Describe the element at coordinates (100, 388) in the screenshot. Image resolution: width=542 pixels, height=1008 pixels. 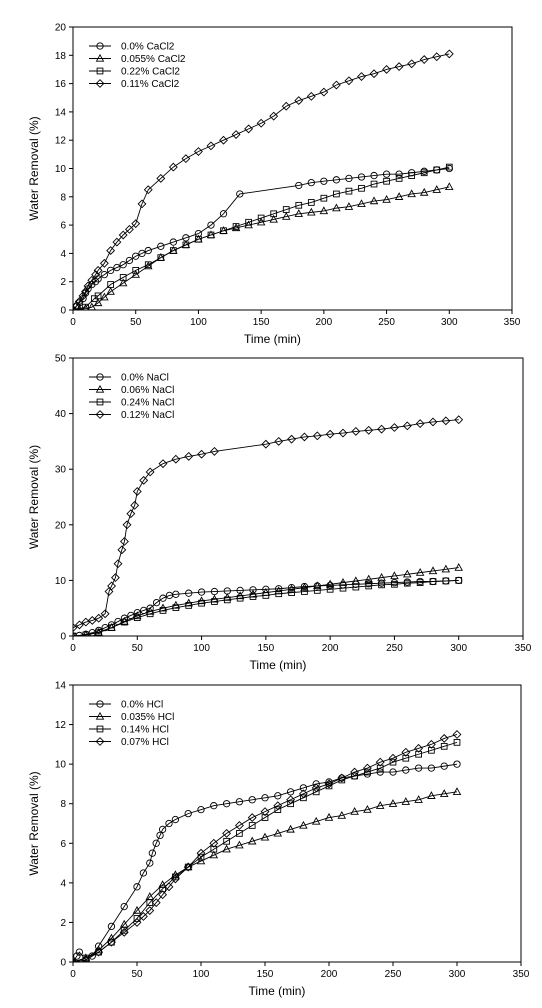
I see `legend-marker-triangle` at that location.